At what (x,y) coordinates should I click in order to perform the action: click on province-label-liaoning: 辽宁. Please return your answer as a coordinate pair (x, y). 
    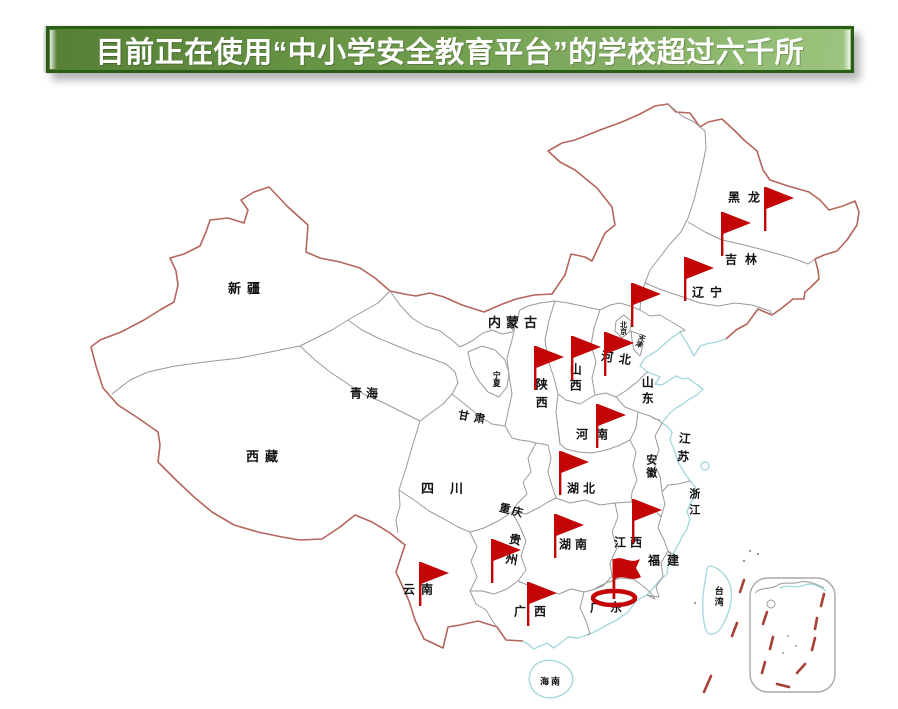
    Looking at the image, I should click on (710, 292).